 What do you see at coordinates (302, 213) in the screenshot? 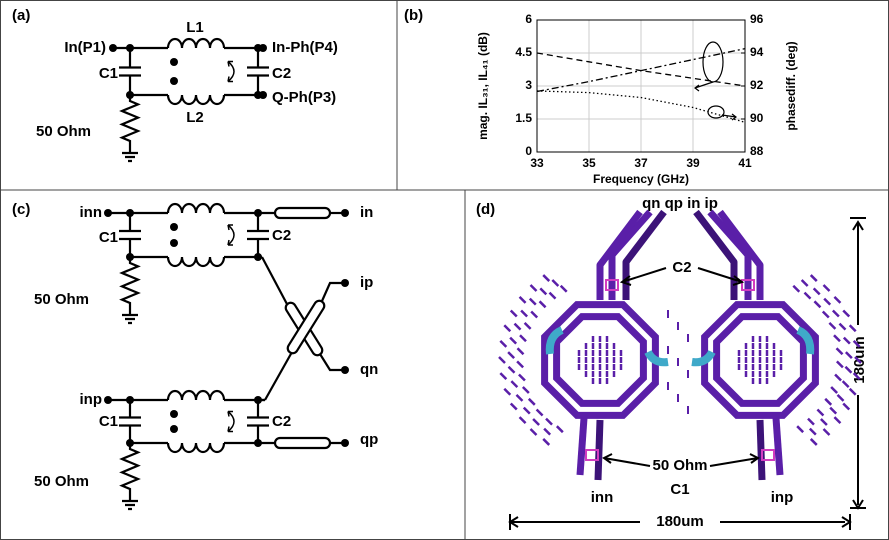
I see `transmission-line` at bounding box center [302, 213].